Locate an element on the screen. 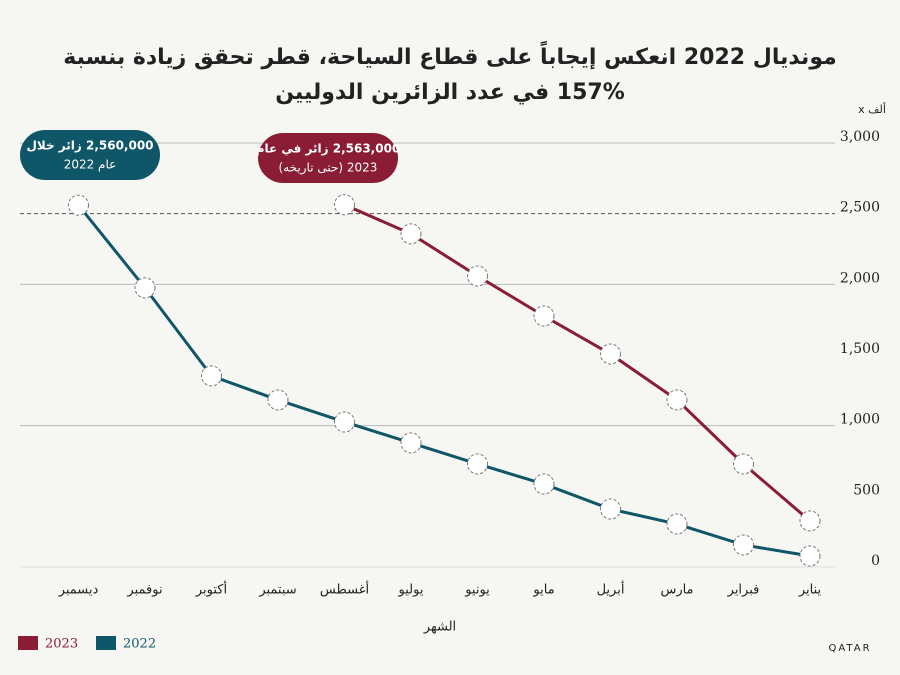 This screenshot has width=900, height=675. x-tick-label: ديسمبر is located at coordinates (78, 590).